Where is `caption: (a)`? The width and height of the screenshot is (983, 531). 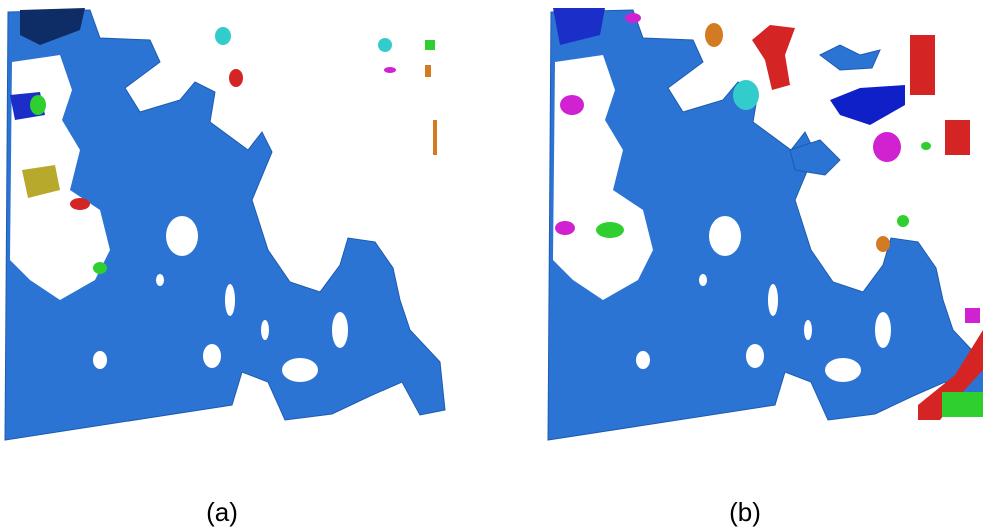 caption: (a) is located at coordinates (222, 512).